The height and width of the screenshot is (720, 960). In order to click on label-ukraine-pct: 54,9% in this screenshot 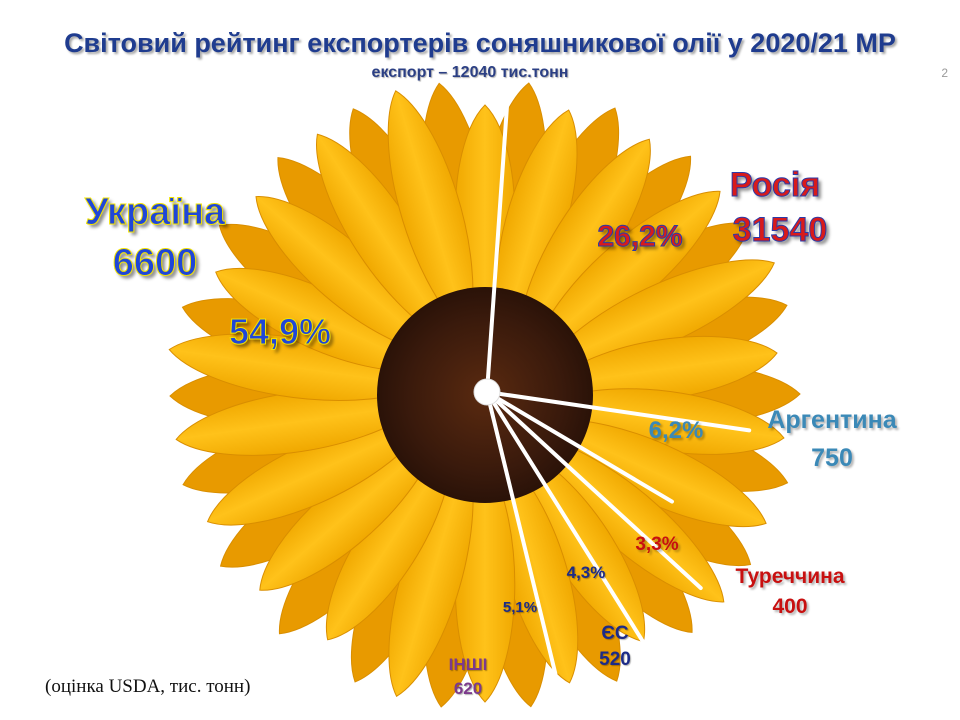, I will do `click(280, 331)`.